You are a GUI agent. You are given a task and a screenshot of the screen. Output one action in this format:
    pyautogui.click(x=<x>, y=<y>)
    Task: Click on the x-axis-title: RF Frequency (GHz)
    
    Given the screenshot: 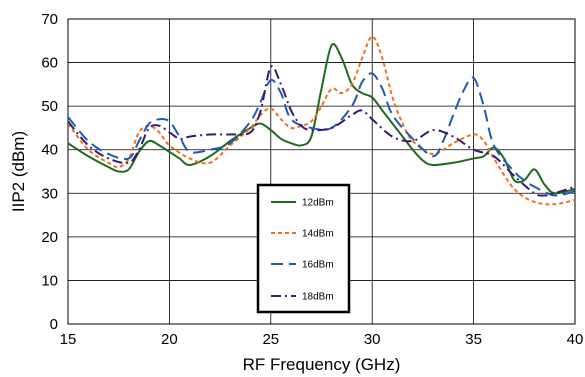 What is the action you would take?
    pyautogui.click(x=322, y=364)
    